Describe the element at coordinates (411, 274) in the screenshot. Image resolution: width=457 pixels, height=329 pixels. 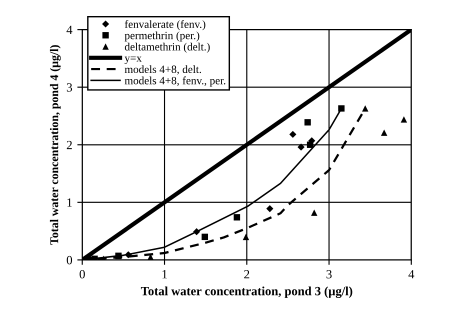
I see `x-tick-label: 4` at that location.